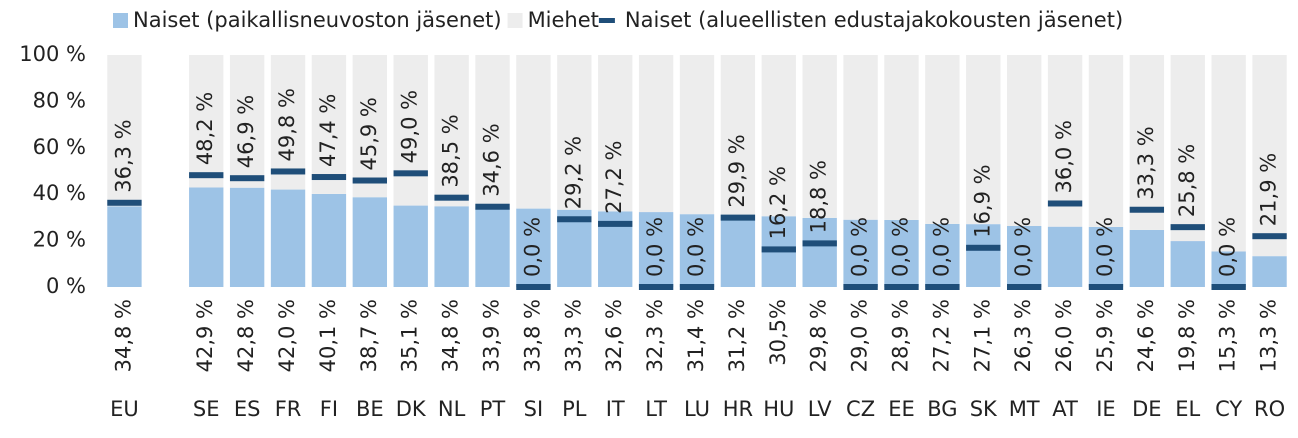 Image resolution: width=1298 pixels, height=438 pixels. What do you see at coordinates (205, 335) in the screenshot?
I see `bar-value-label: 42,9 %` at bounding box center [205, 335].